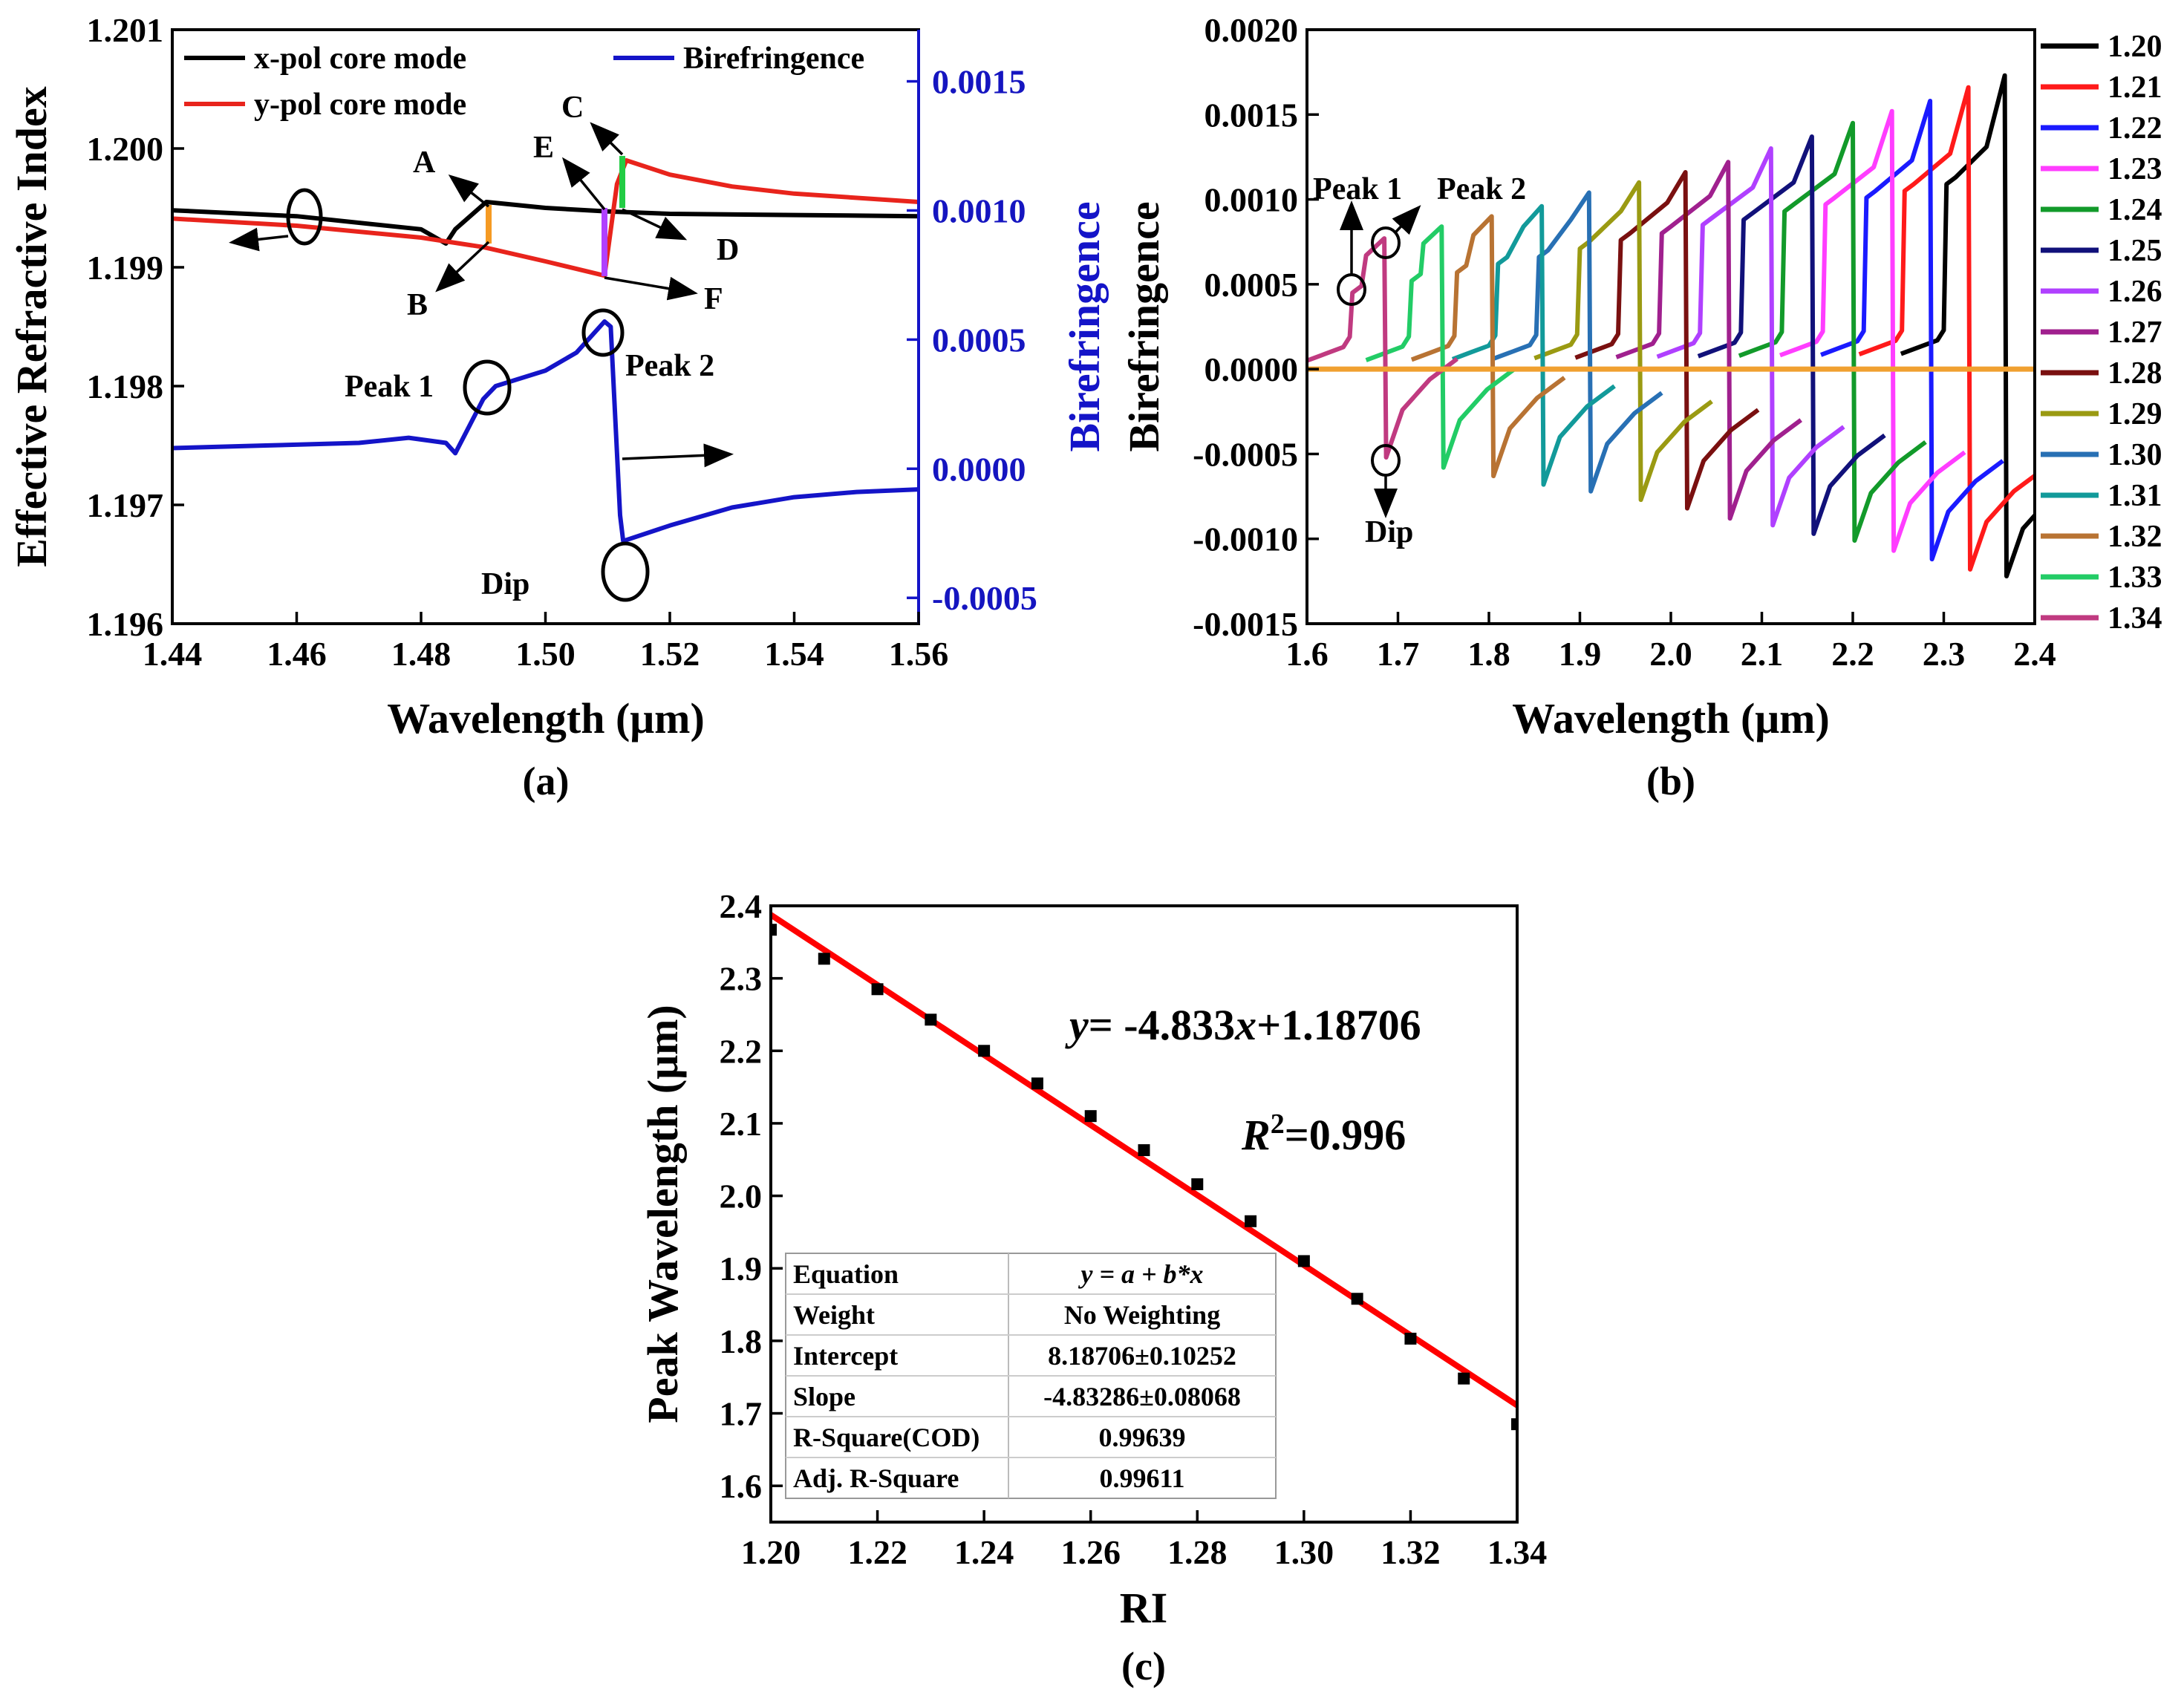  What do you see at coordinates (1399, 654) in the screenshot?
I see `panel-b-xtick-label-1: 1.7` at bounding box center [1399, 654].